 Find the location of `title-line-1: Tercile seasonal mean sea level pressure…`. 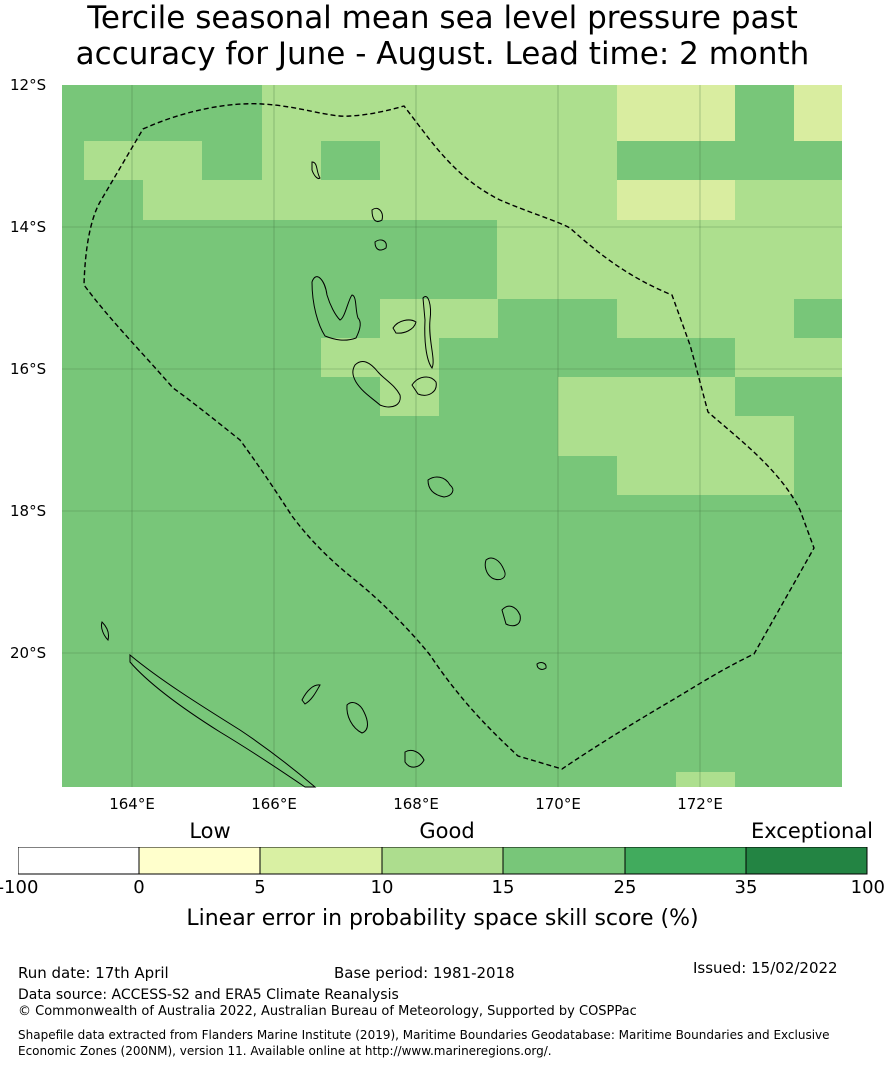

title-line-1: Tercile seasonal mean sea level pressure… is located at coordinates (442, 18).